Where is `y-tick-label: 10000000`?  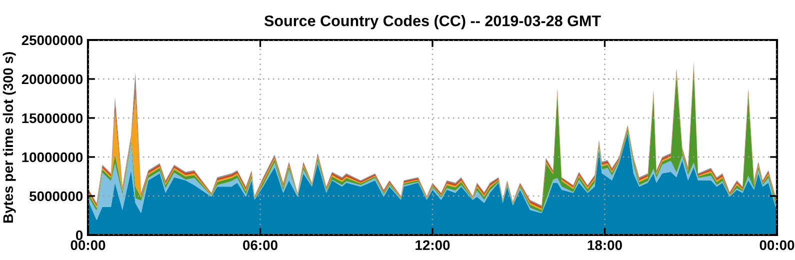
y-tick-label: 10000000 is located at coordinates (52, 157).